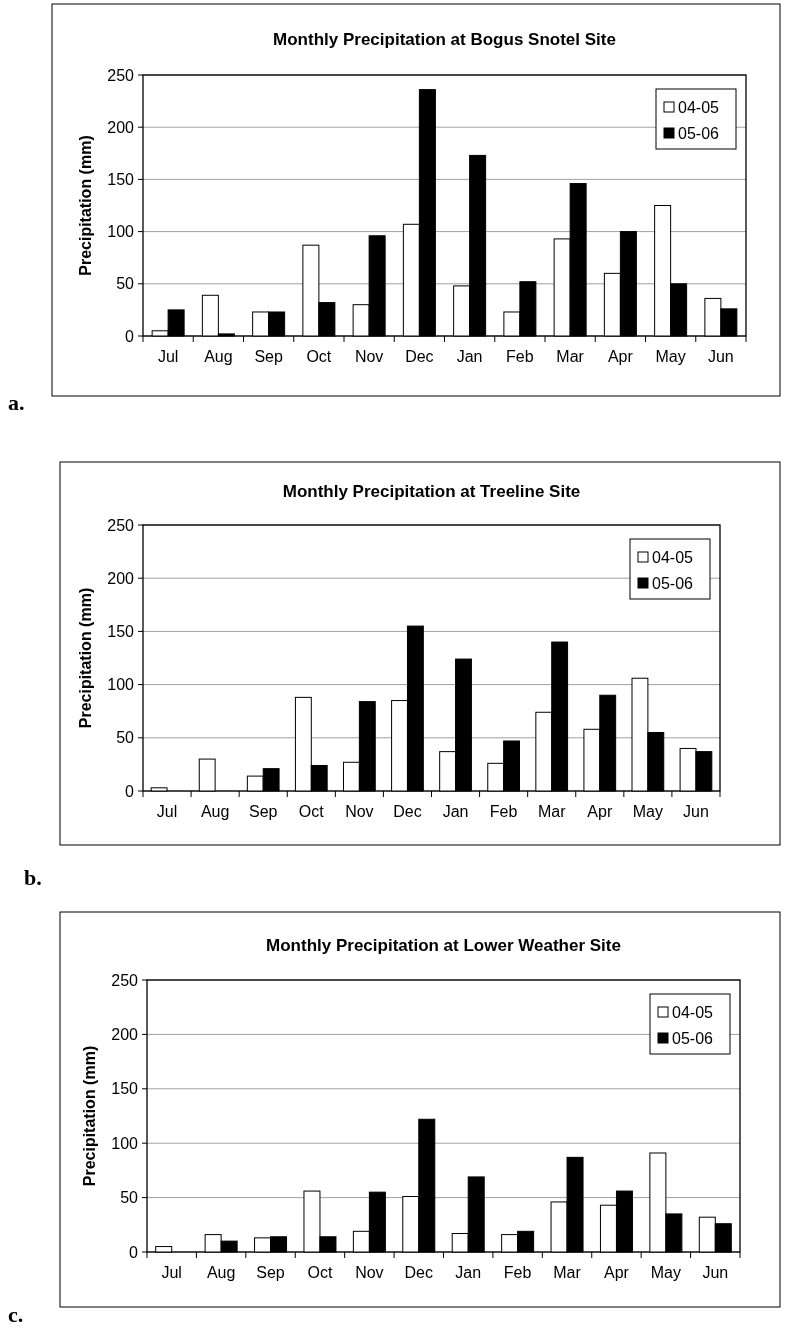 The width and height of the screenshot is (793, 1330). I want to click on chart-title: Monthly Precipitation at Lower Weather Site, so click(443, 945).